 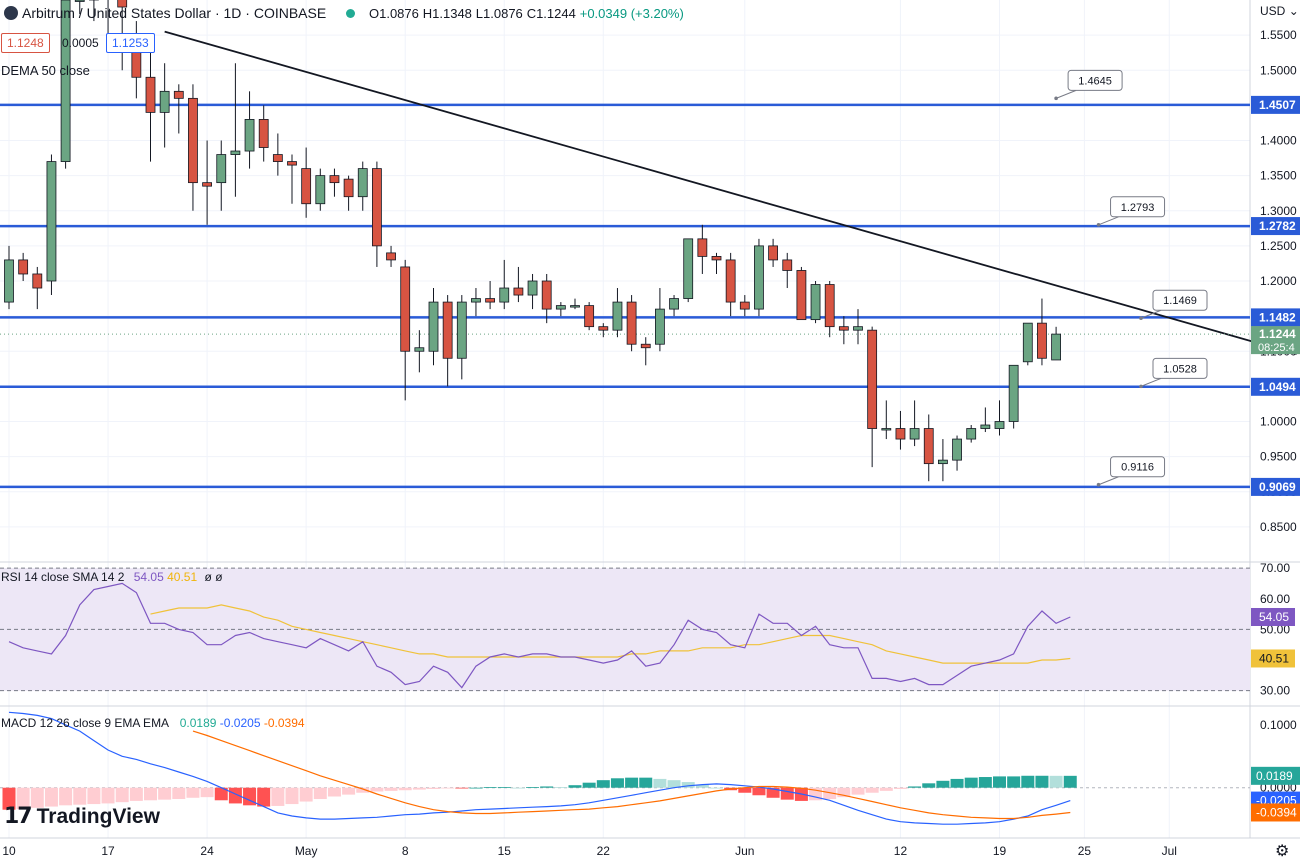 What do you see at coordinates (1275, 775) in the screenshot?
I see `macd-value-tag` at bounding box center [1275, 775].